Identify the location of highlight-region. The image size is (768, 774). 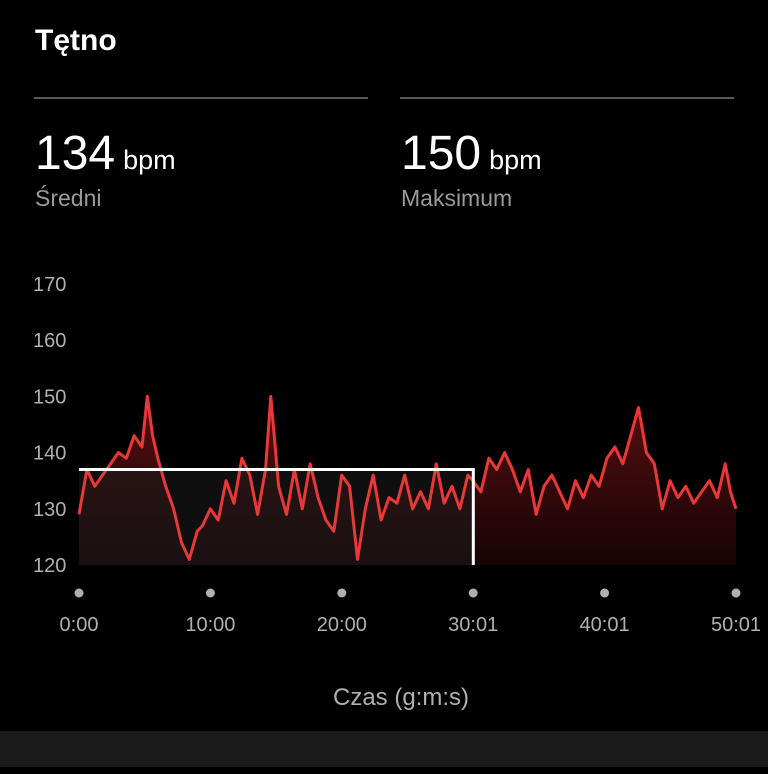
(276, 517).